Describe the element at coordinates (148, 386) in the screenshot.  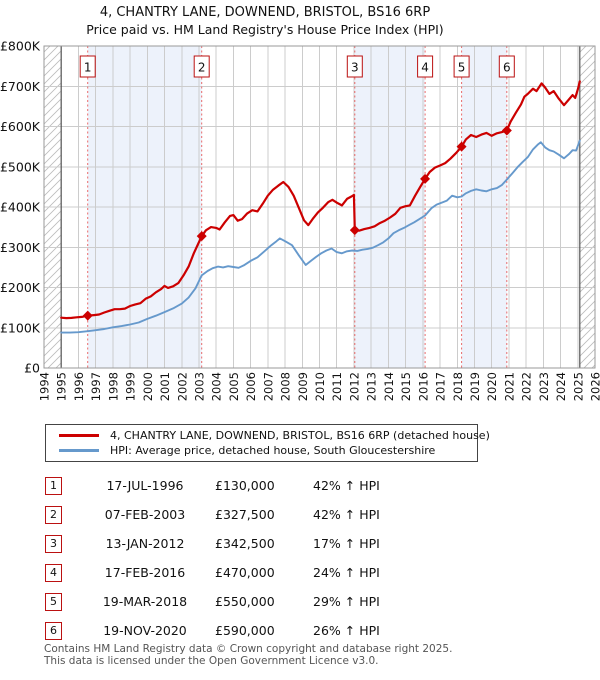
I see `x-axis-tick-label: 2000` at that location.